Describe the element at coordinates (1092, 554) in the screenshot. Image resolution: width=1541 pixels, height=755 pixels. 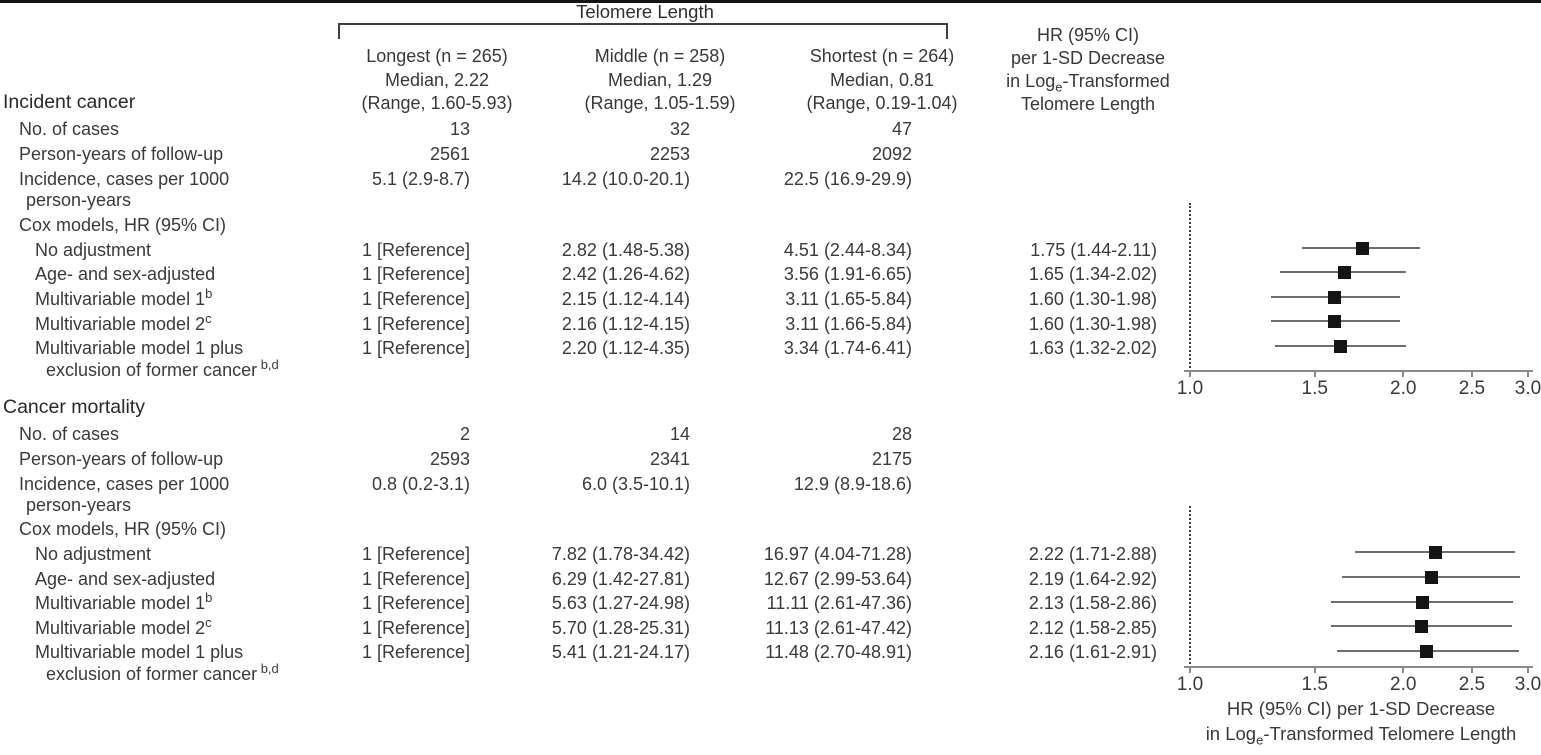
I see `table-cell-hr: 2.22 (1.71-2.88)` at that location.